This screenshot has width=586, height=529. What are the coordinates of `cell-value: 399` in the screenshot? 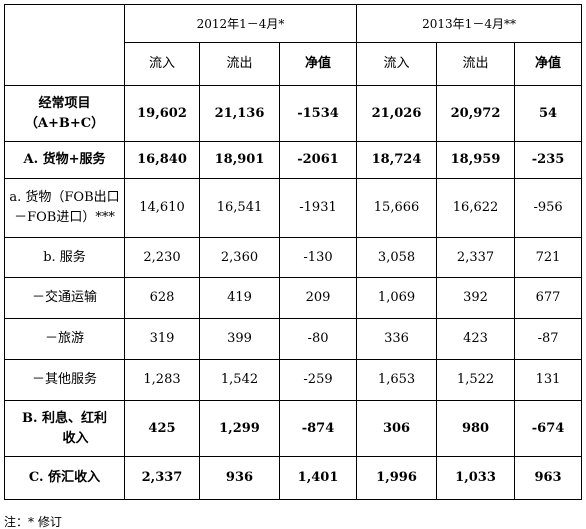 It's located at (239, 339).